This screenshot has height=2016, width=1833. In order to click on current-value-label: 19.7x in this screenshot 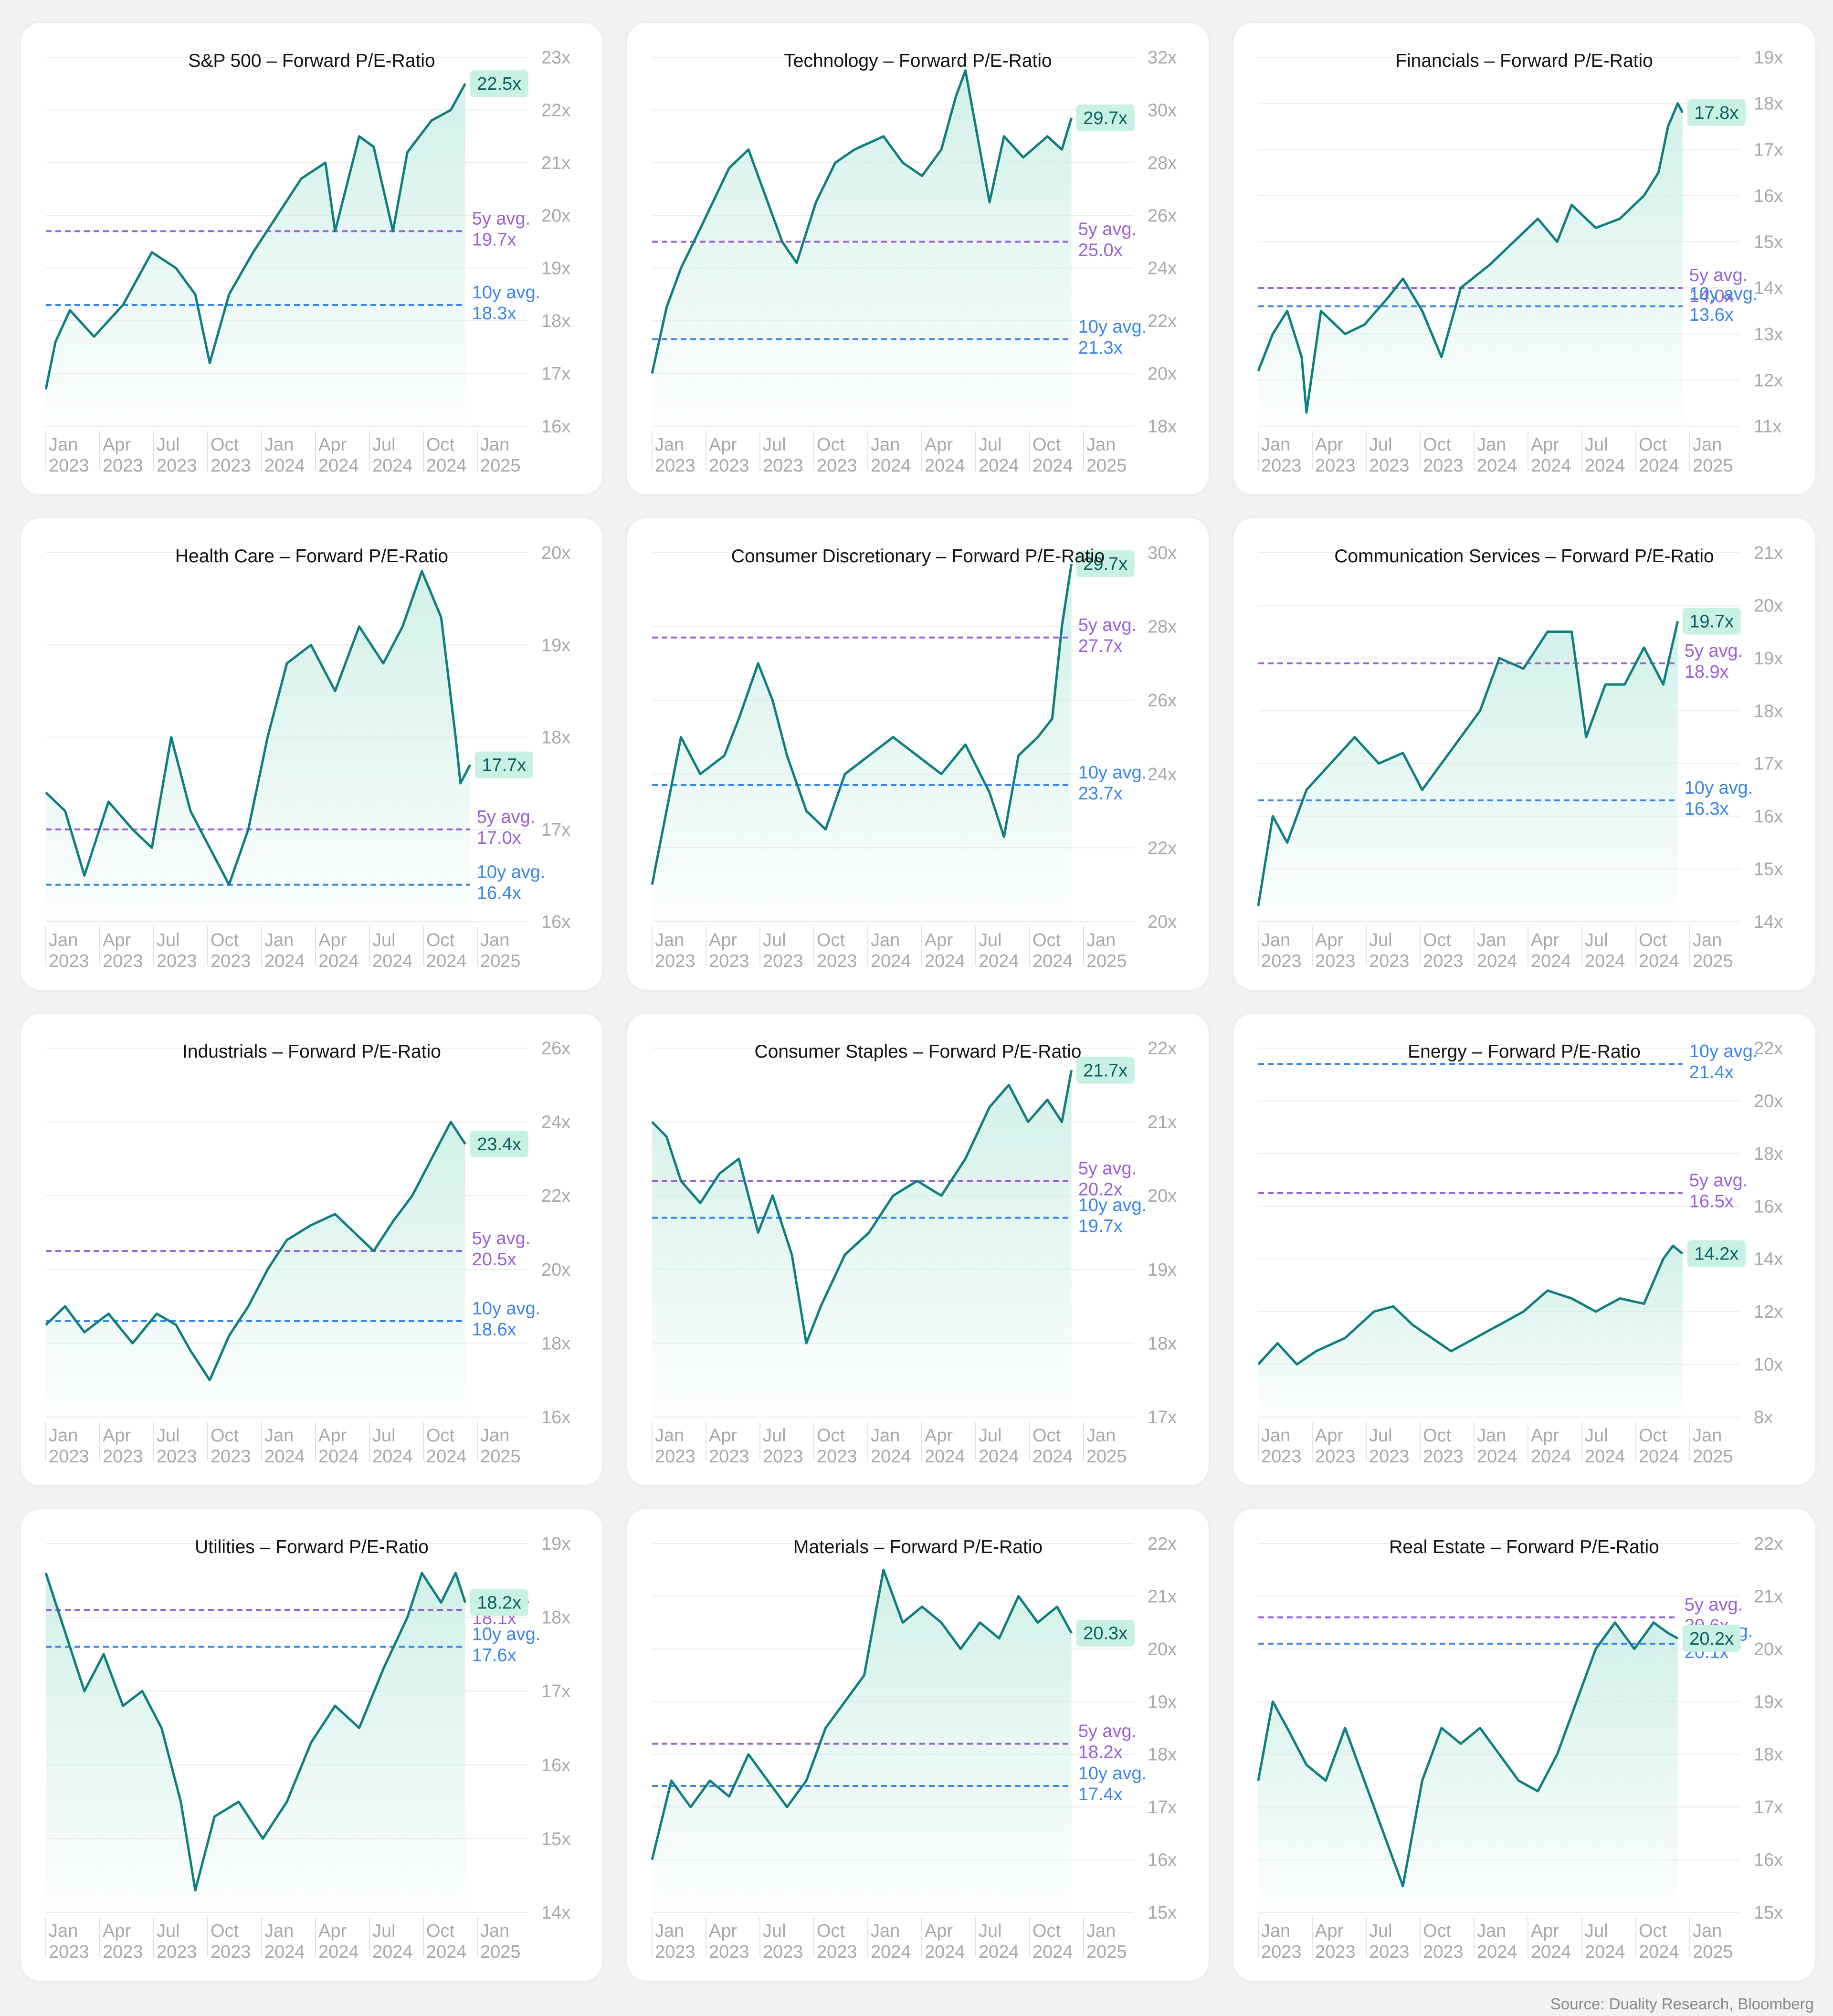, I will do `click(1712, 622)`.